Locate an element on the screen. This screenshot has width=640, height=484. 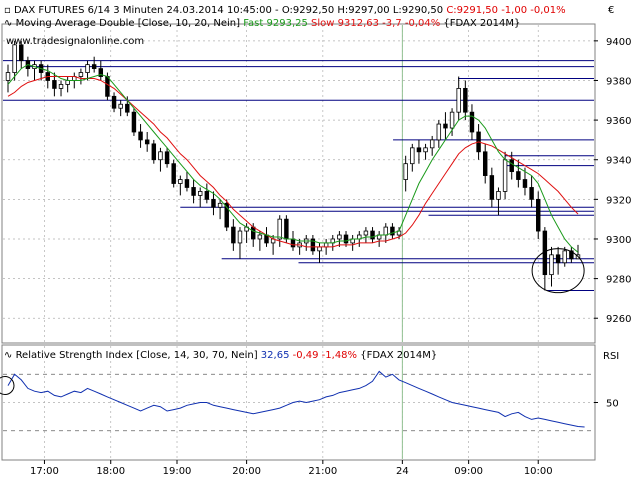
annotations is located at coordinates (558, 271).